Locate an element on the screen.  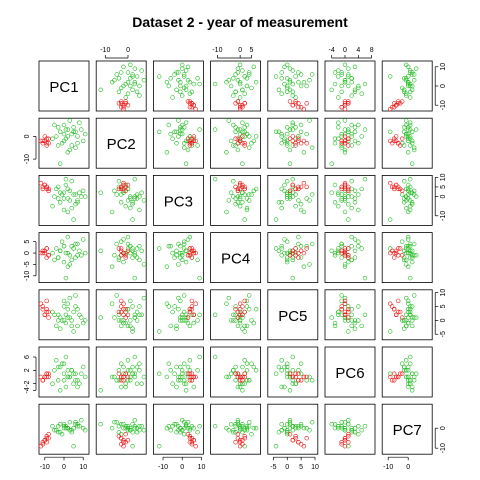
point-s0-11-pc7-pc6 is located at coordinates (358, 434).